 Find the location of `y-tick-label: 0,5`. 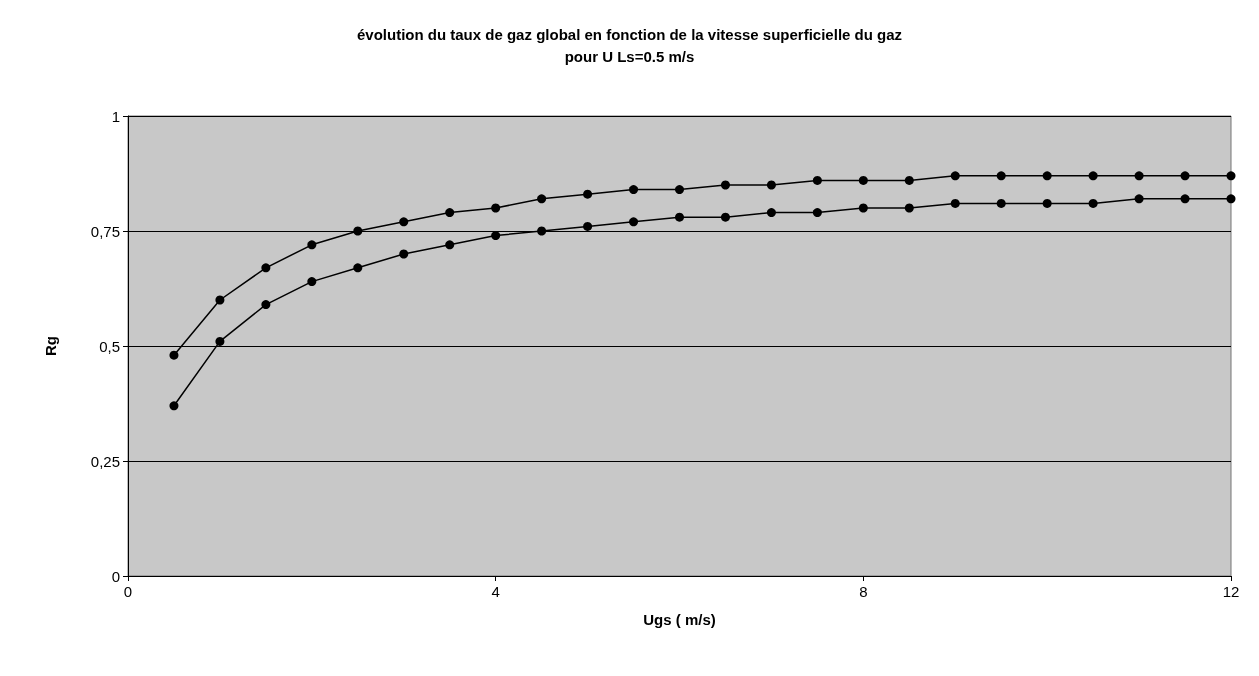

y-tick-label: 0,5 is located at coordinates (109, 346).